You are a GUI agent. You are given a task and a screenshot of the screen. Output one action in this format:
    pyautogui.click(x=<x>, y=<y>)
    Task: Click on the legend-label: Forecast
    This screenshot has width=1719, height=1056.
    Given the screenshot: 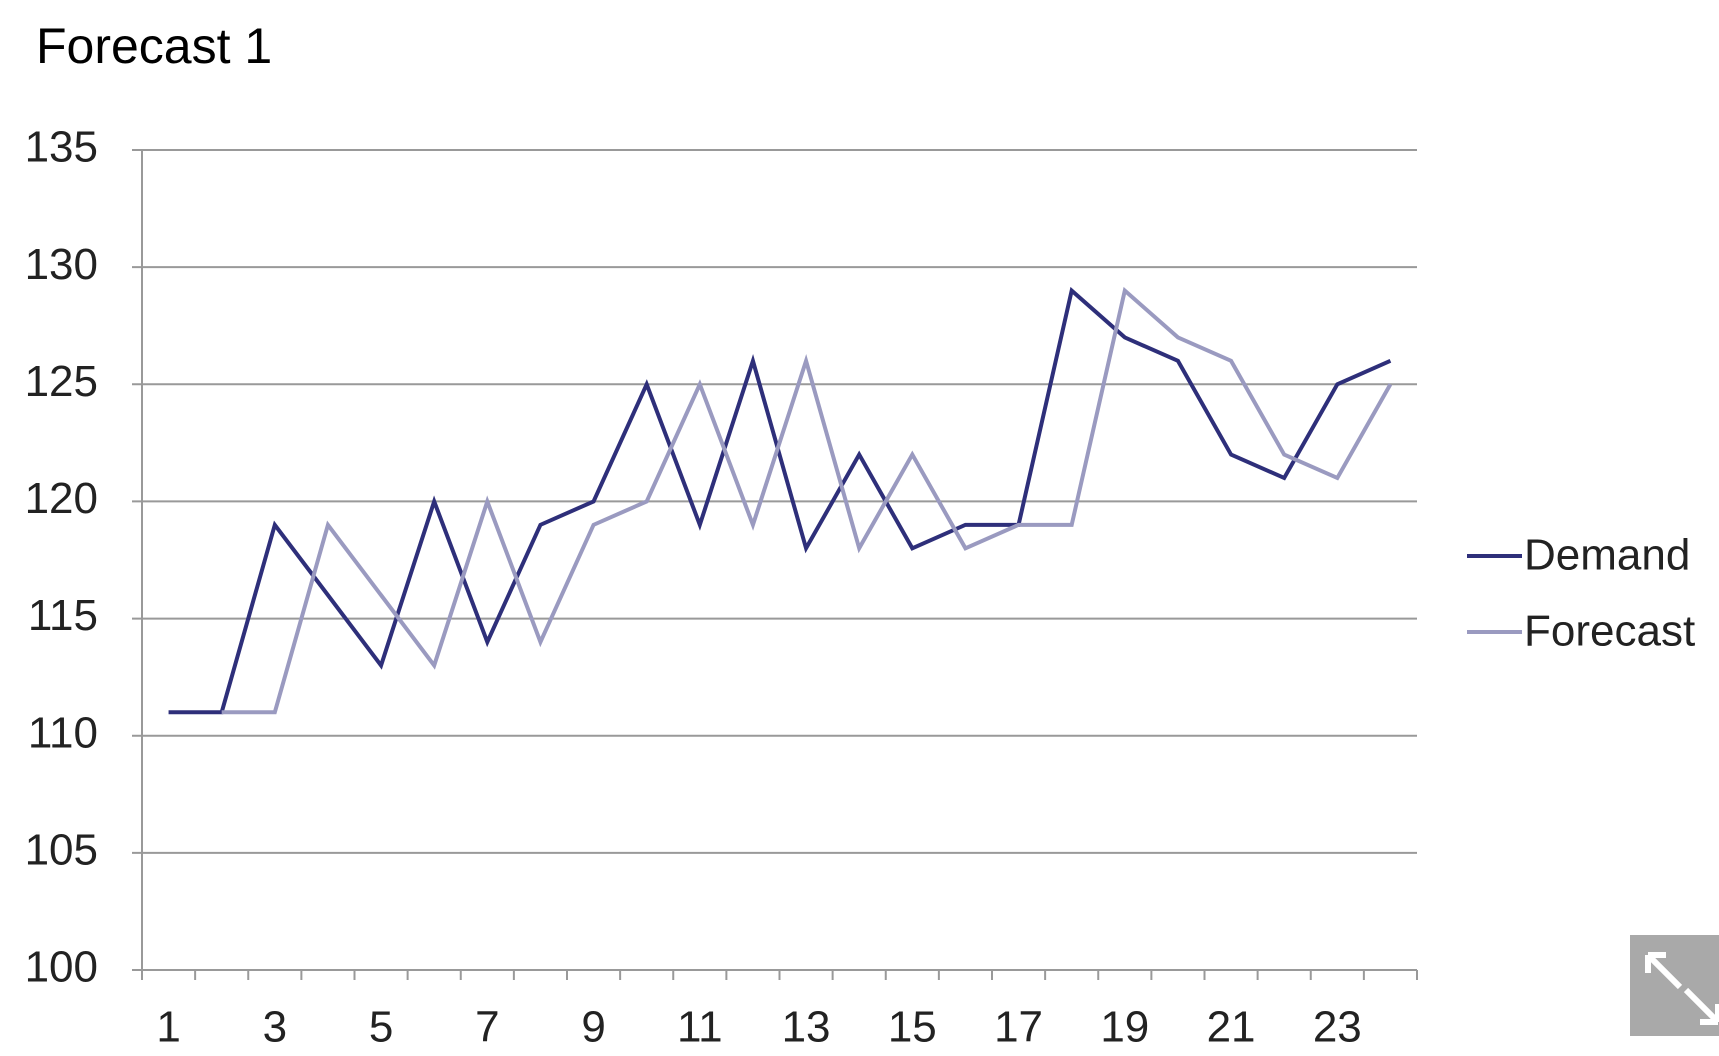 What is the action you would take?
    pyautogui.click(x=1609, y=631)
    